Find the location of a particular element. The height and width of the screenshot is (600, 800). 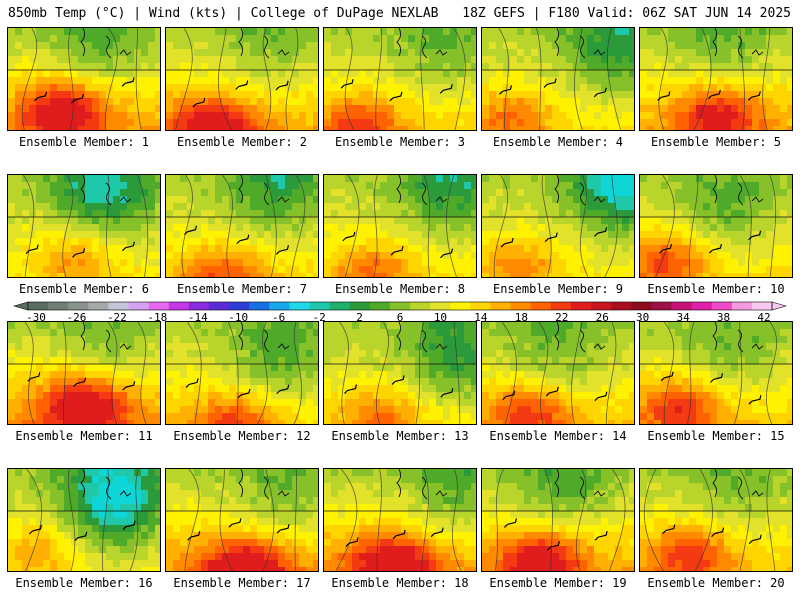

ensemble-member-caption: Ensemble Member: 3 is located at coordinates (400, 142).